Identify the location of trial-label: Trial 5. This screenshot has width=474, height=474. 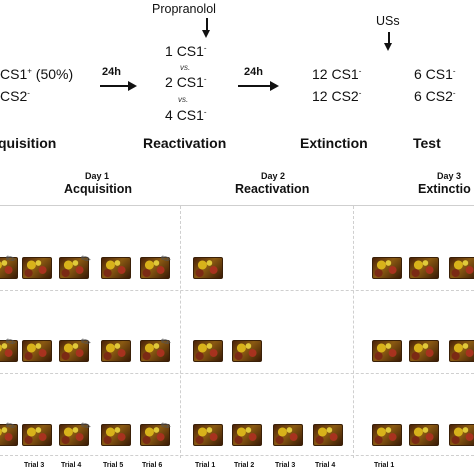
(113, 465).